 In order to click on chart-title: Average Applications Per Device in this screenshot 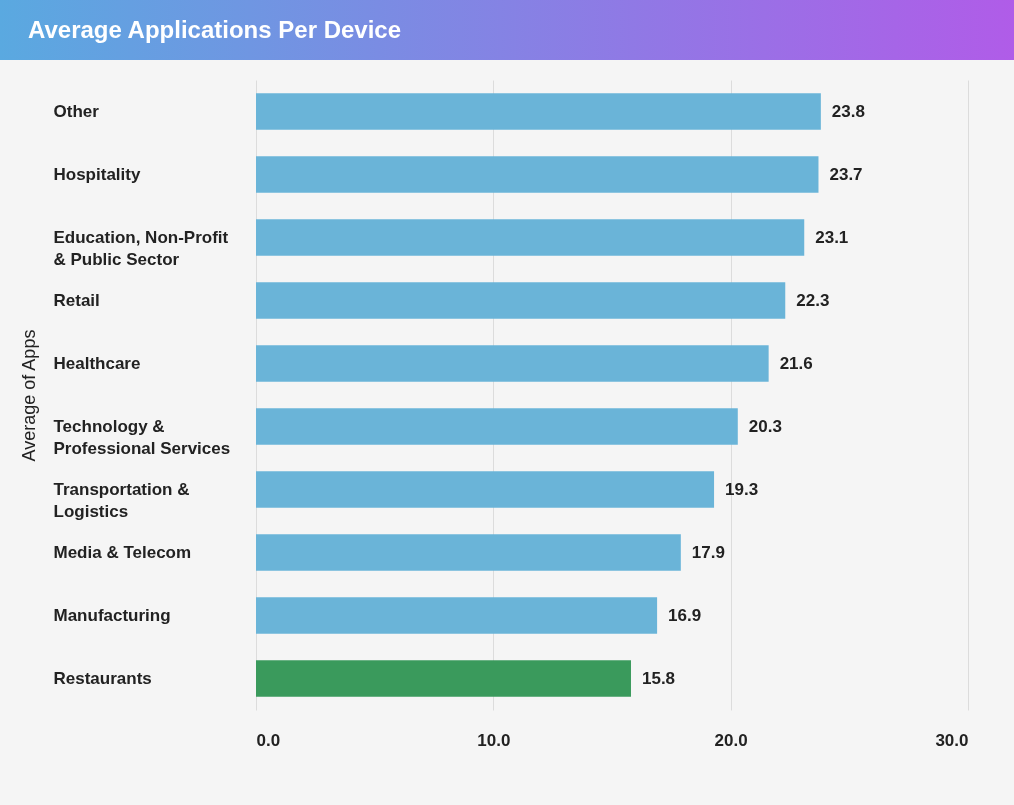, I will do `click(507, 30)`.